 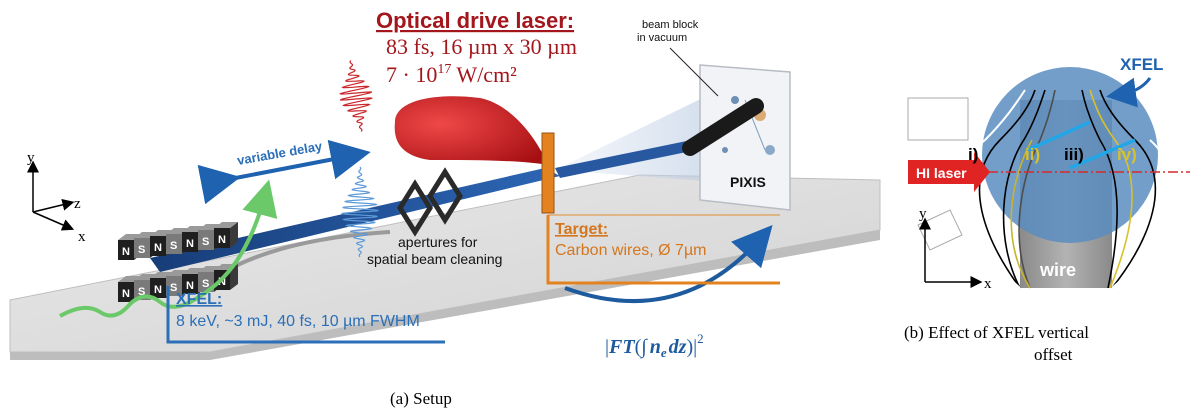 What do you see at coordinates (1129, 92) in the screenshot?
I see `xfel-arrow-b` at bounding box center [1129, 92].